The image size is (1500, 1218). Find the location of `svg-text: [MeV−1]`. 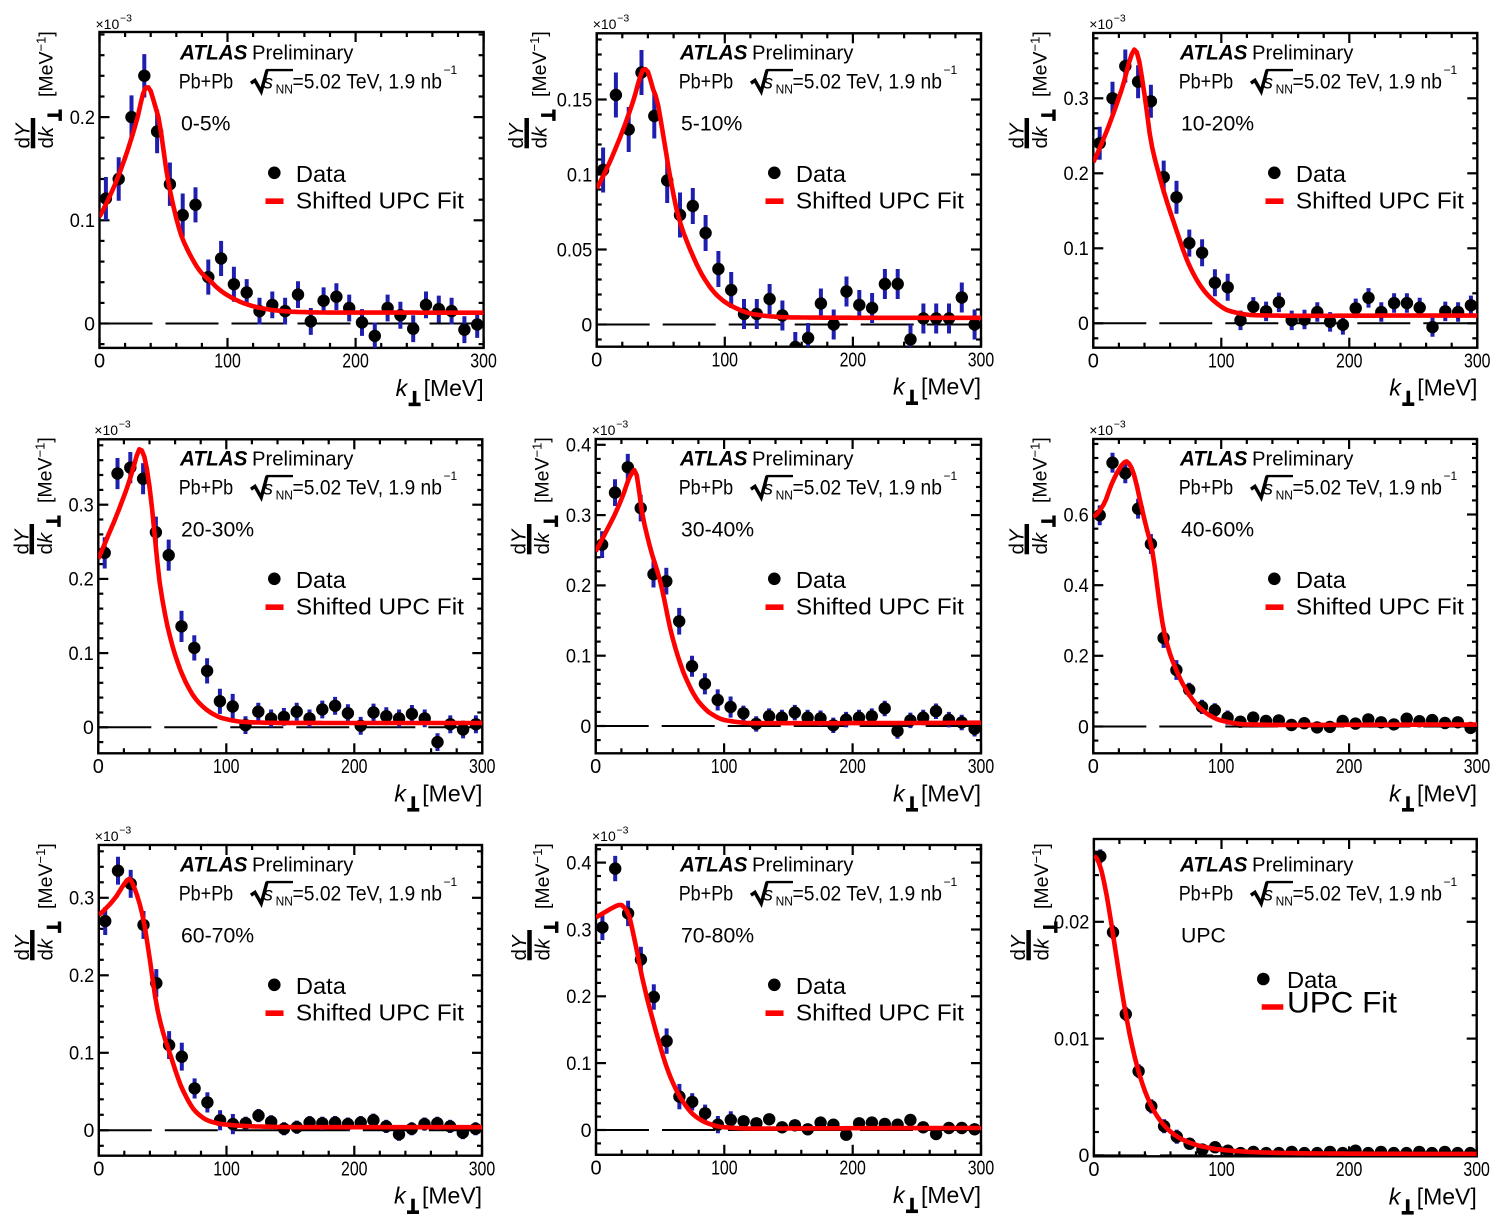

svg-text: [MeV−1] is located at coordinates (1039, 64).